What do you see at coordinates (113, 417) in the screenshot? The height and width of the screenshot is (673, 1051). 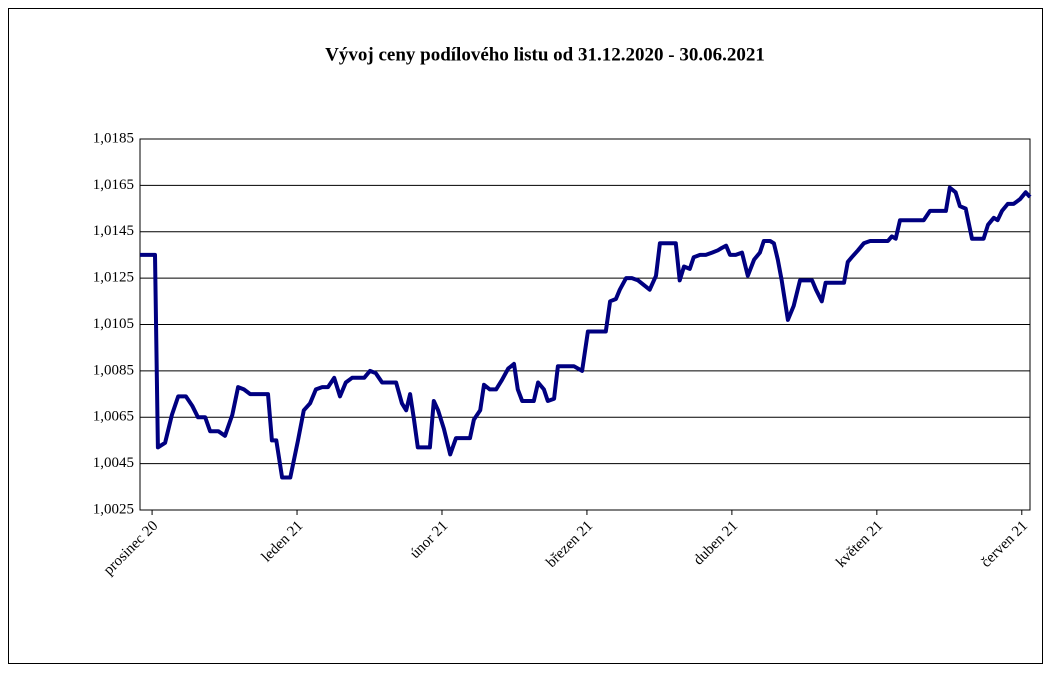 I see `y-tick-label: 1,0065` at bounding box center [113, 417].